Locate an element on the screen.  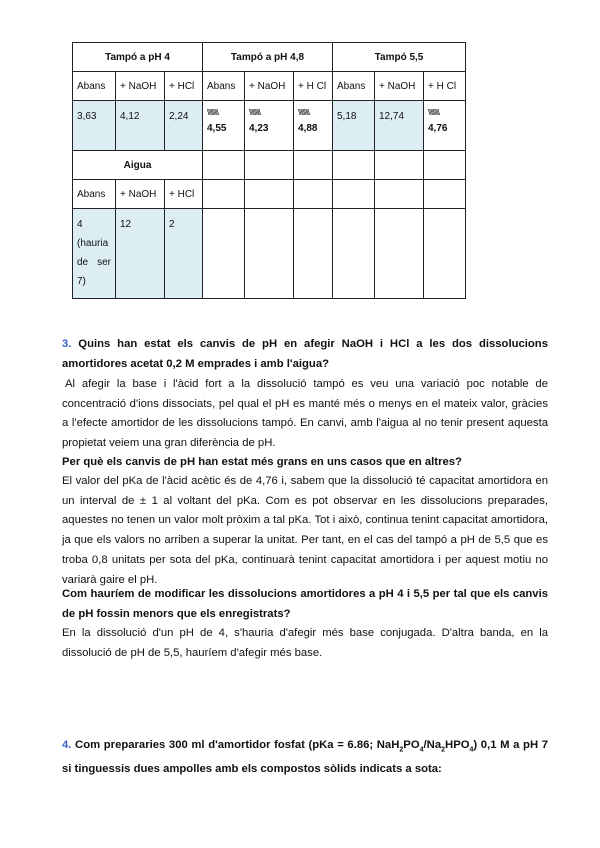
value-cell: 2,24 is located at coordinates (183, 125).